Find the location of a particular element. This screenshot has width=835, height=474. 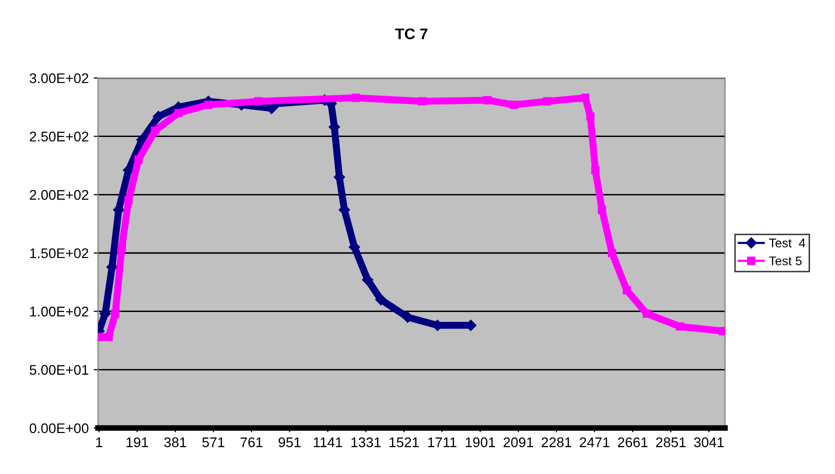

x-tick-label: 2471 is located at coordinates (595, 442).